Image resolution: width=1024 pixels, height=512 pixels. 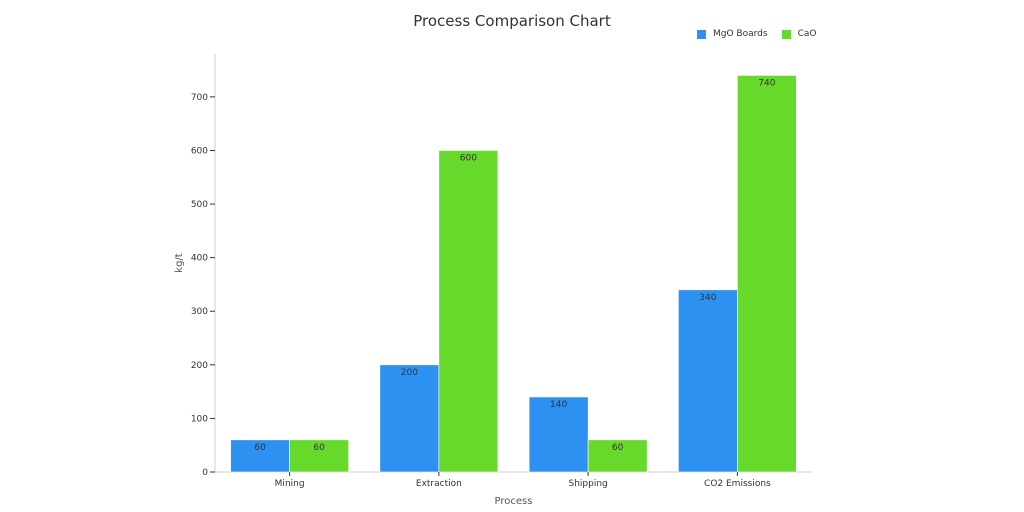 What do you see at coordinates (199, 205) in the screenshot?
I see `y-tick-label: 500` at bounding box center [199, 205].